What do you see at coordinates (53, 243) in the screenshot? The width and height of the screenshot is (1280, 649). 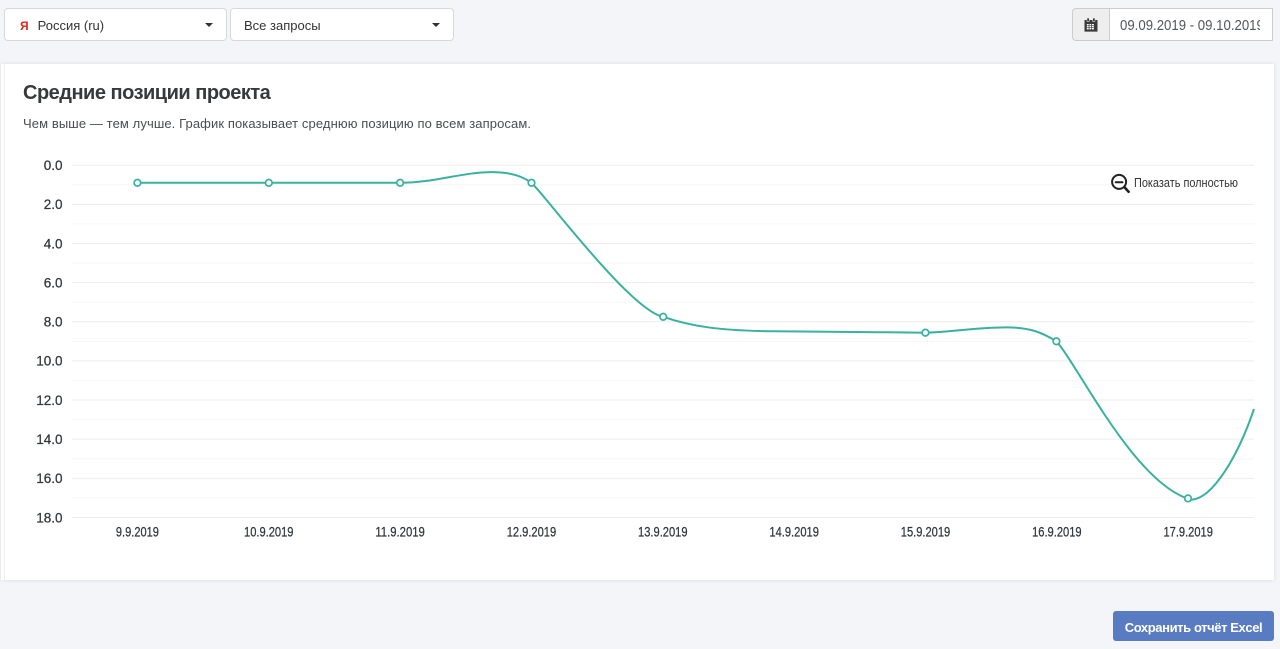 I see `svg-text: 4.0` at bounding box center [53, 243].